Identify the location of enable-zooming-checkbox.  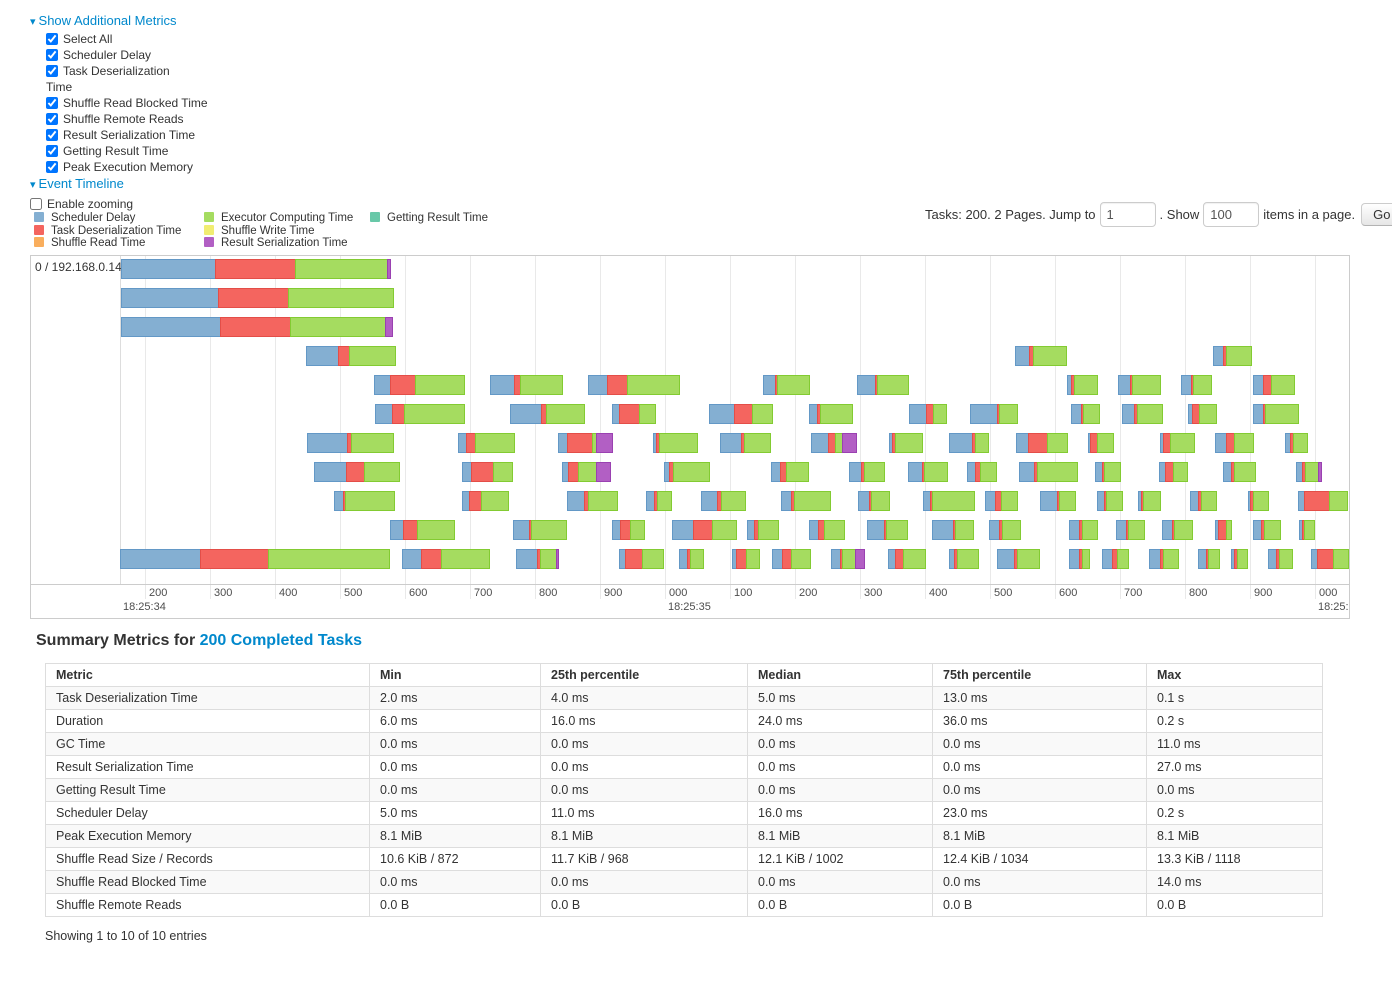
(36, 204).